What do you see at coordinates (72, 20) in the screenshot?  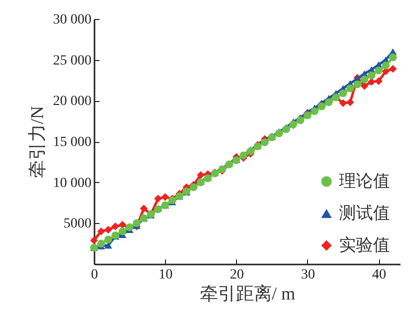 I see `y-tick-label: 30 000` at bounding box center [72, 20].